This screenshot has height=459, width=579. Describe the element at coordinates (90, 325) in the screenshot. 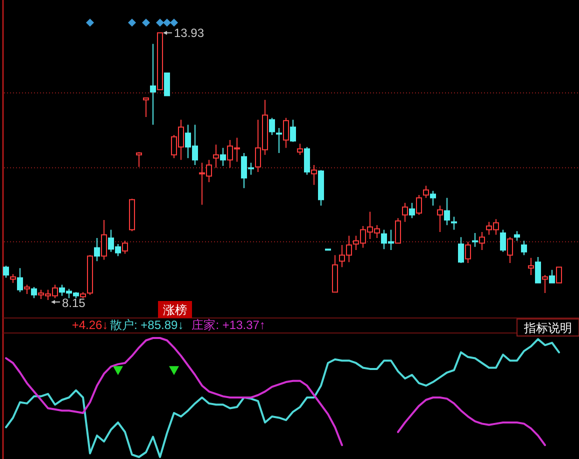

I see `annotation: +4.26↓` at that location.